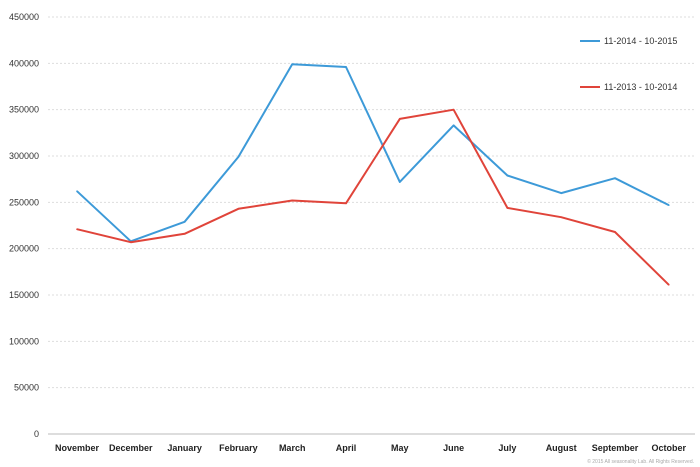  What do you see at coordinates (292, 448) in the screenshot?
I see `x-tick-label: March` at bounding box center [292, 448].